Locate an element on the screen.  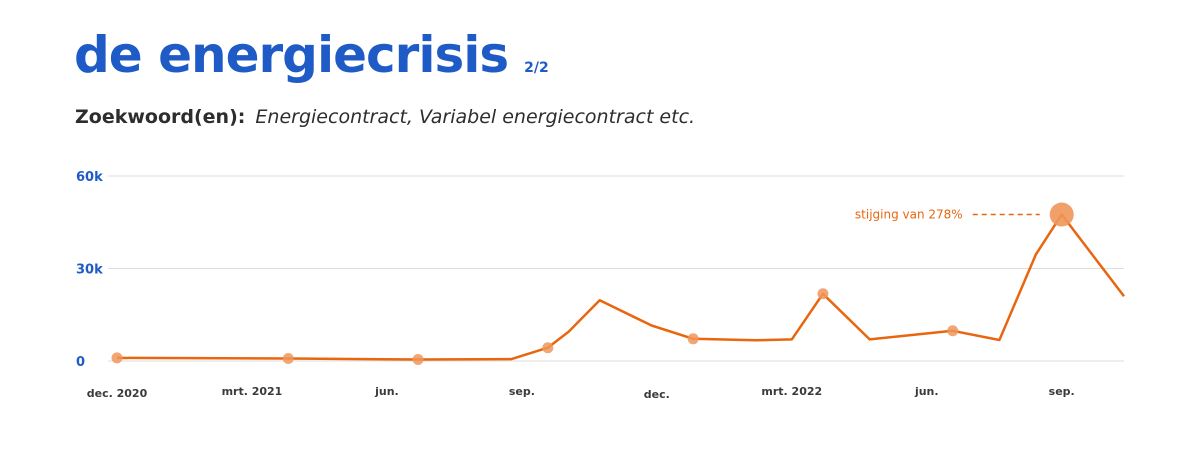
annotation-text: stijging van 278% is located at coordinates (909, 215).